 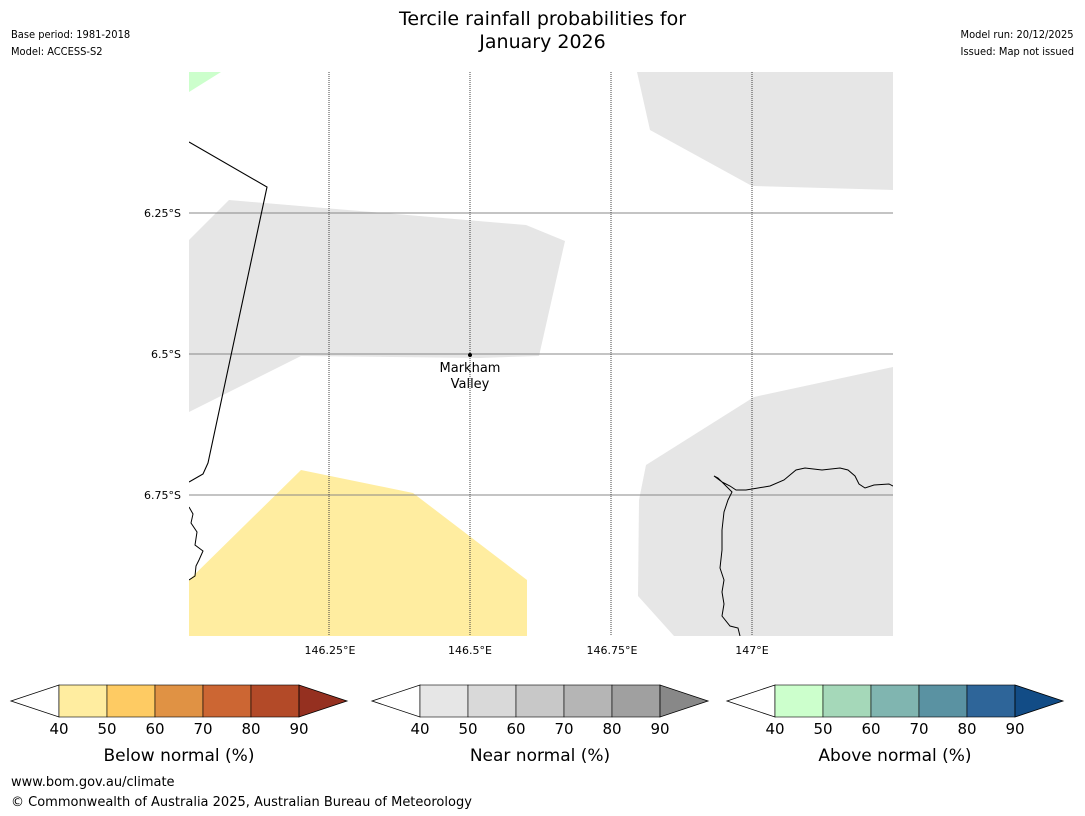 What do you see at coordinates (540, 756) in the screenshot?
I see `colorbar-caption: Near normal (%)` at bounding box center [540, 756].